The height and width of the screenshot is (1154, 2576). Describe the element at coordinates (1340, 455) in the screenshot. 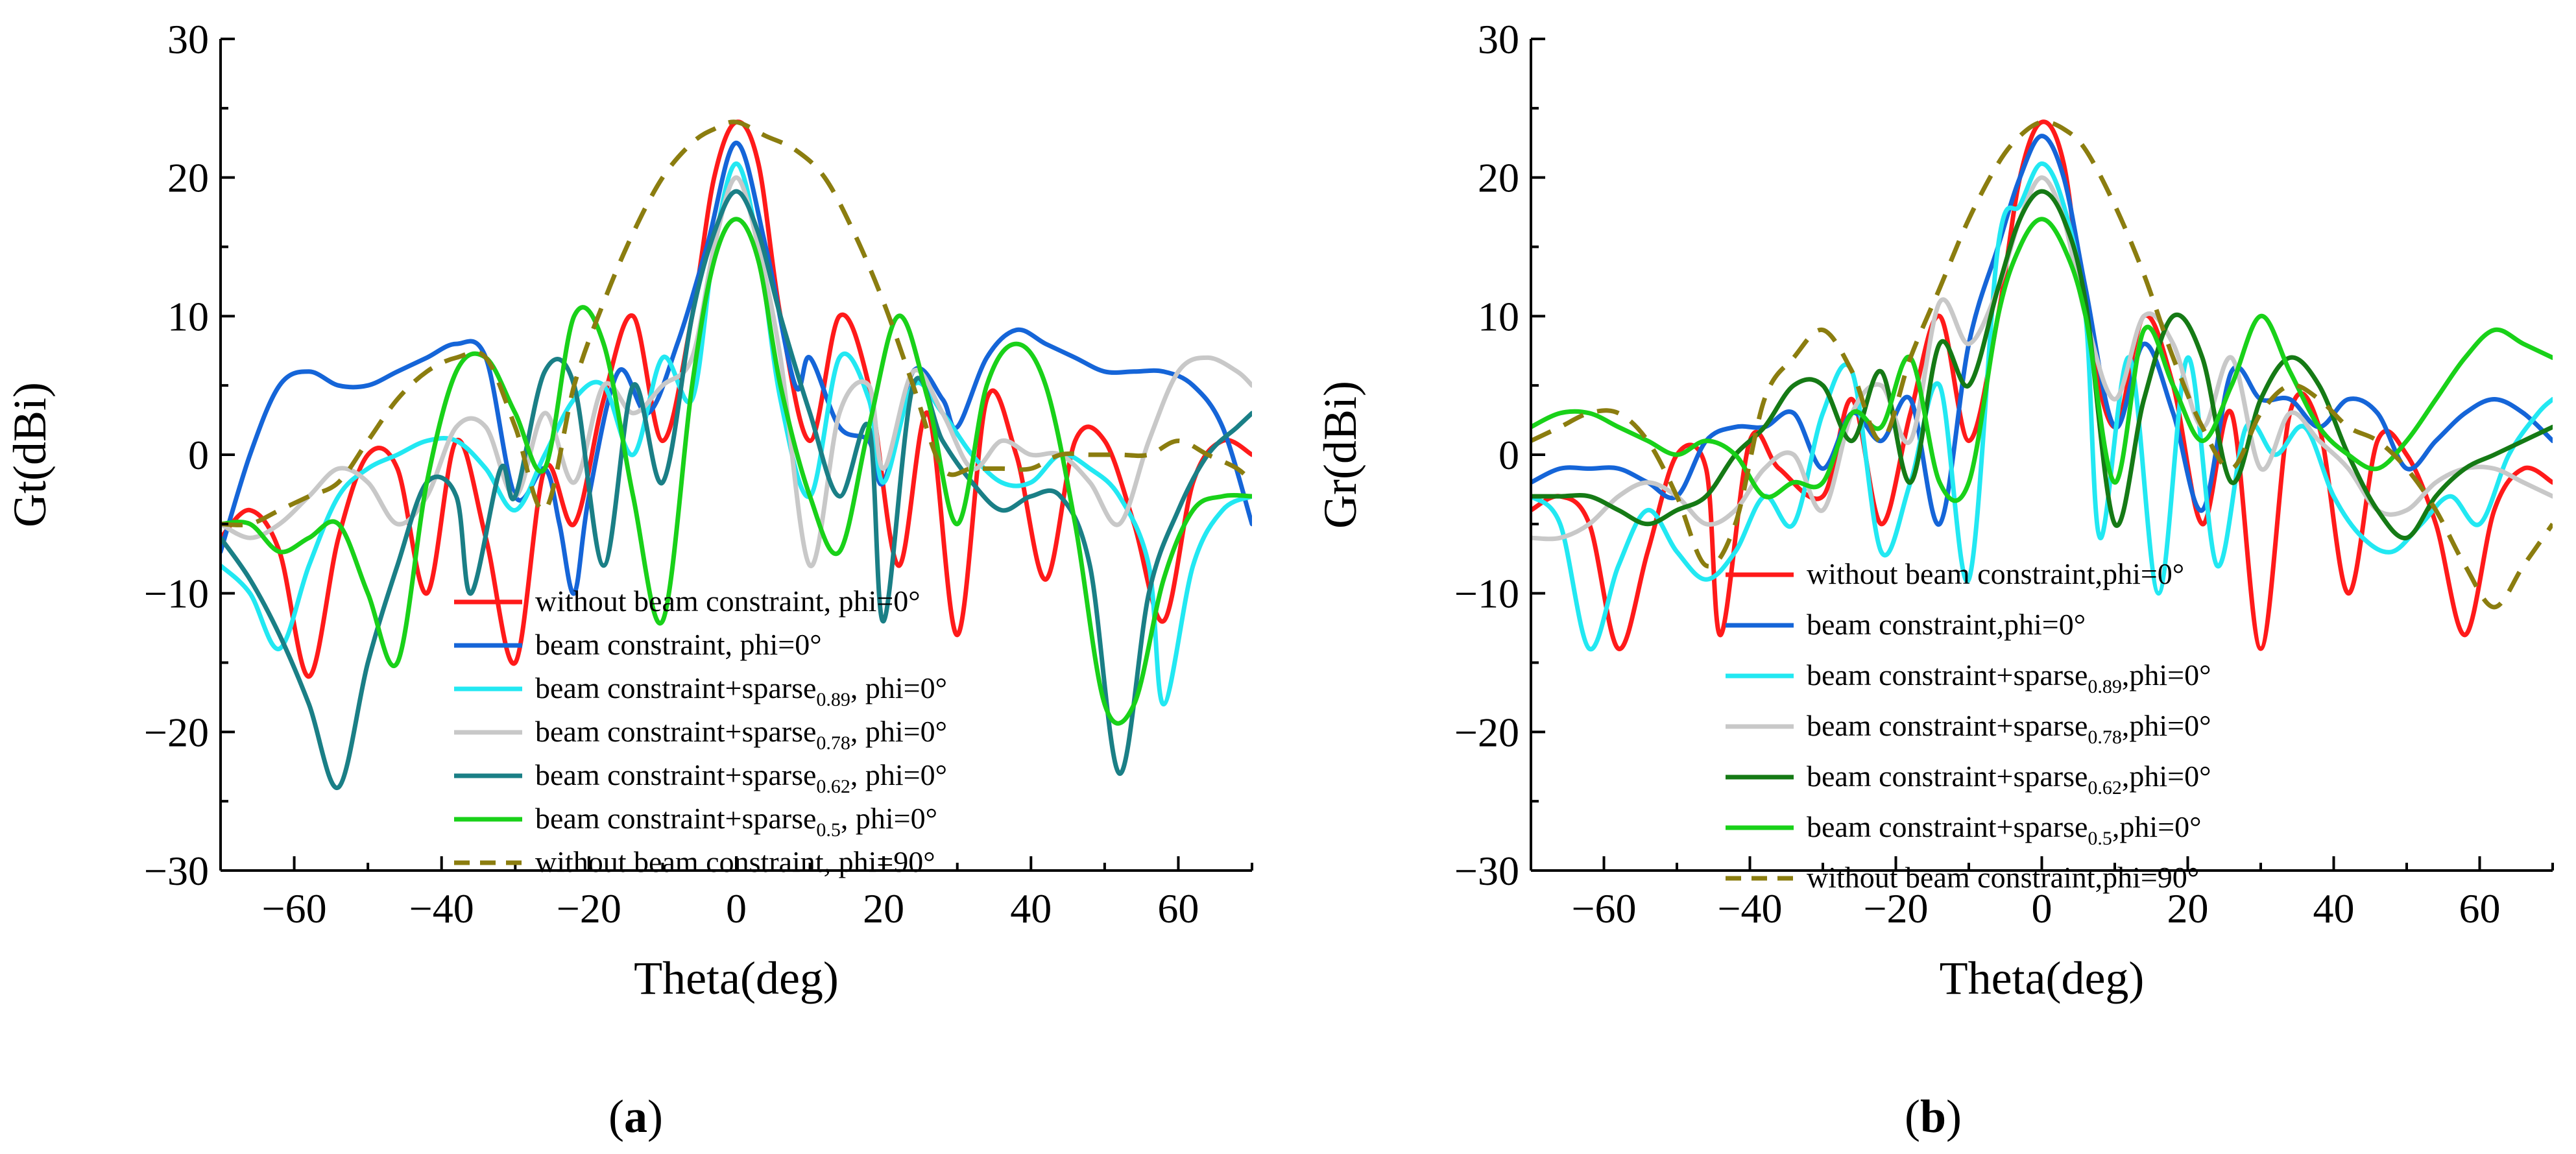

I see `y-axis-title: Gr(dBi)` at that location.